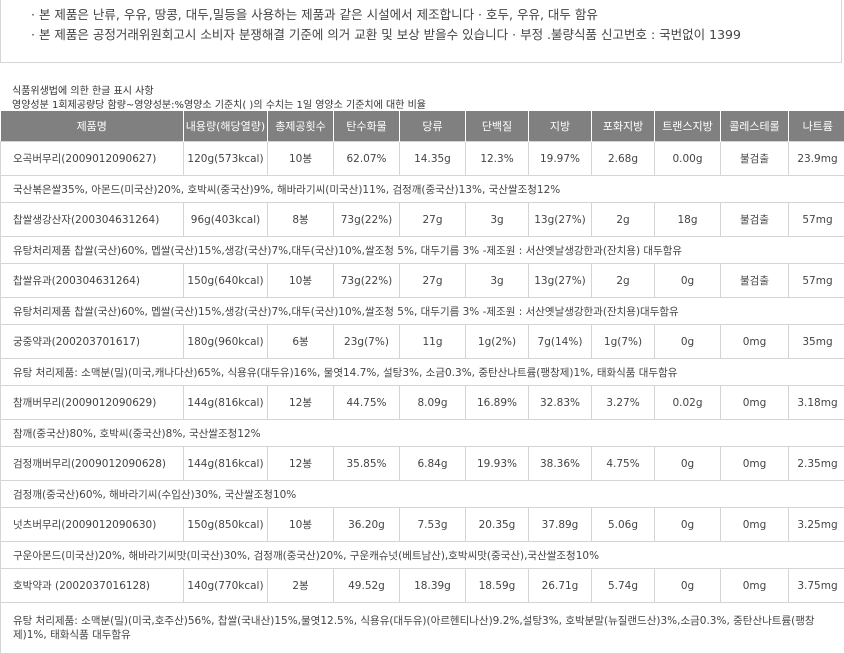 This screenshot has width=844, height=654. I want to click on cell-fat: 32.83%, so click(560, 403).